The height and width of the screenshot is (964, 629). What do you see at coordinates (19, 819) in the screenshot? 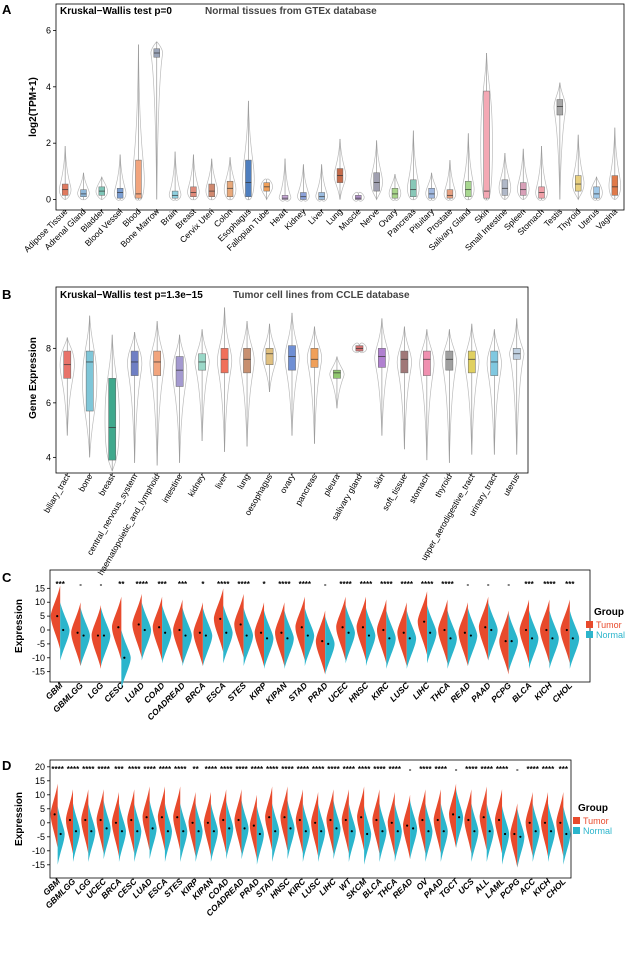
I see `panel-d-ylabel: Expression` at bounding box center [19, 819].